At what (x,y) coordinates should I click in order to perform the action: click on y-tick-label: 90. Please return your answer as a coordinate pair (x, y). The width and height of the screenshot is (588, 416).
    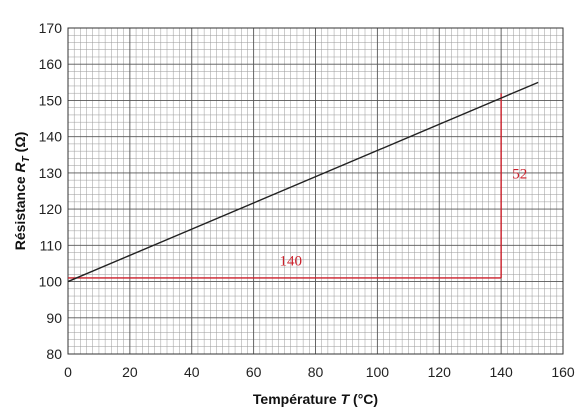
    Looking at the image, I should click on (54, 318).